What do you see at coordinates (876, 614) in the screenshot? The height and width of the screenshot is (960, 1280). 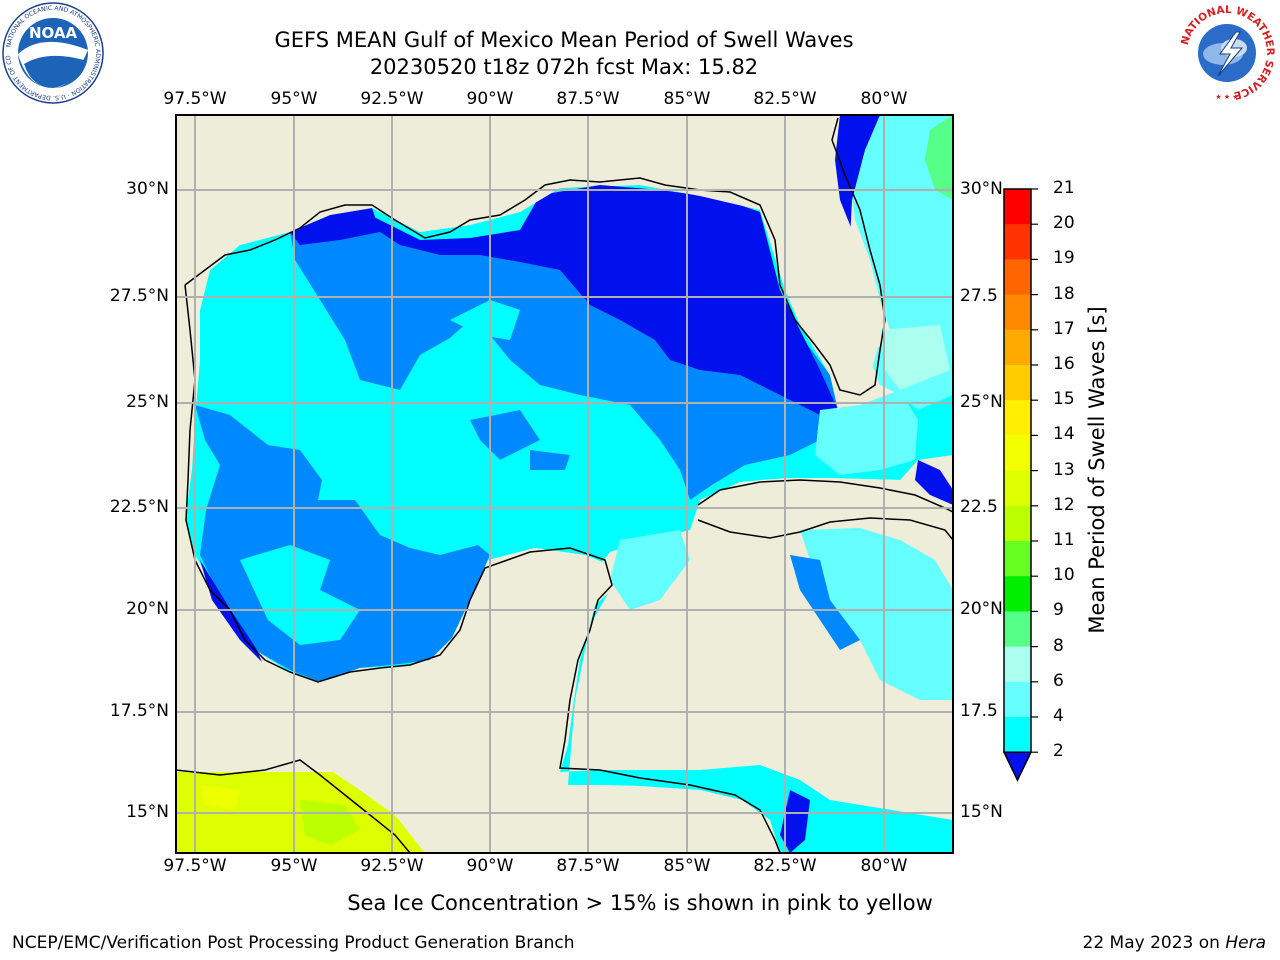 I see `caribbean-swell` at bounding box center [876, 614].